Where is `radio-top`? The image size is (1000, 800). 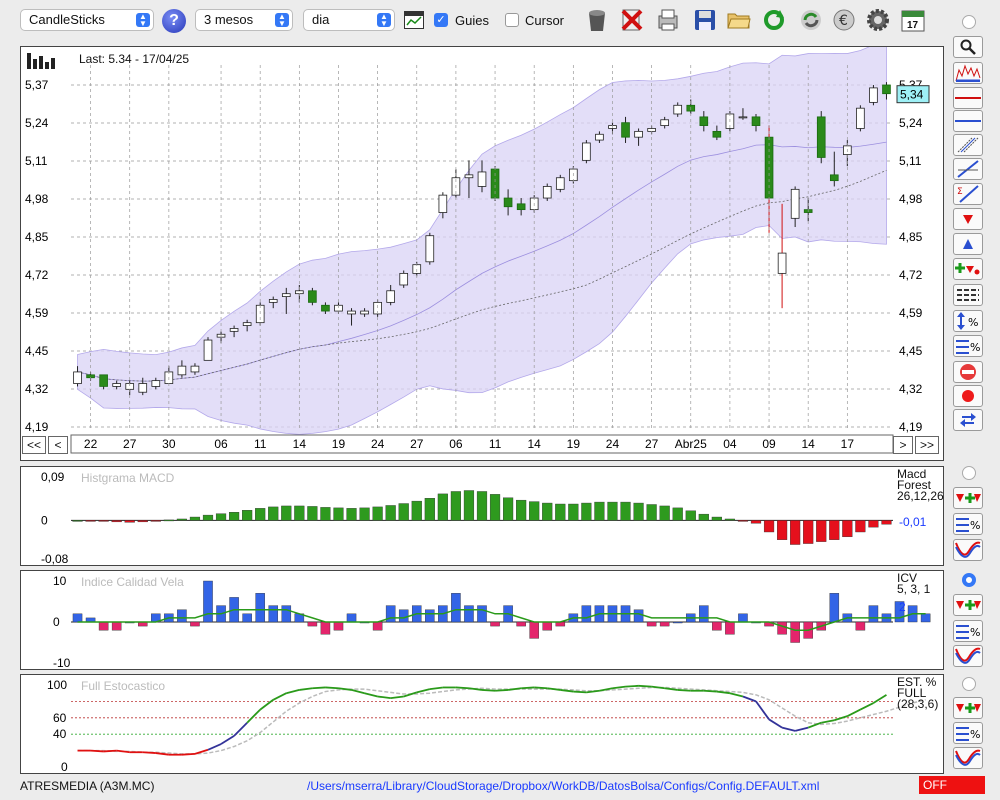 radio-top is located at coordinates (969, 22).